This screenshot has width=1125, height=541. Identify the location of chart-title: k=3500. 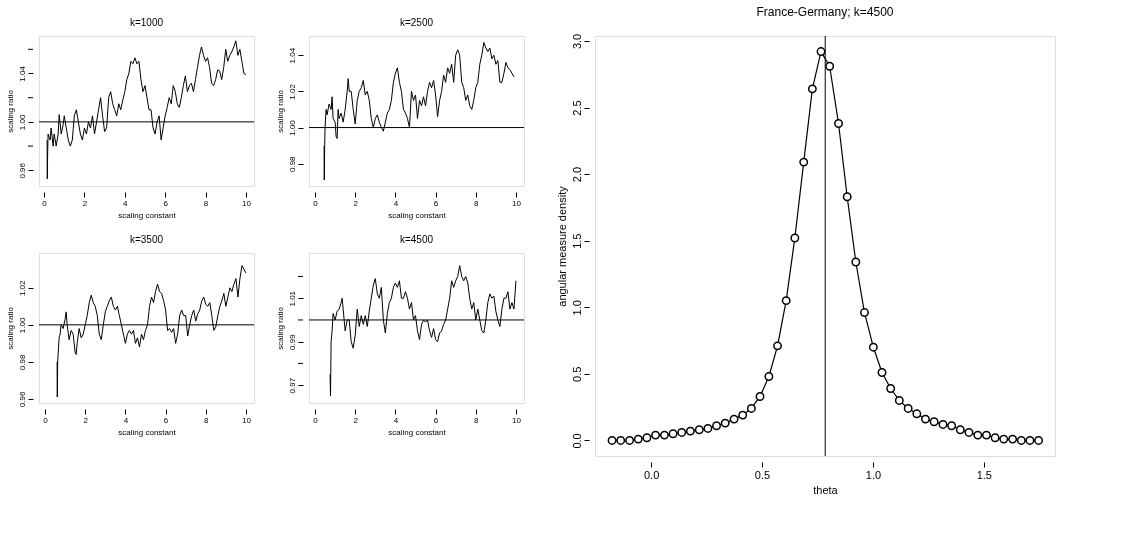
(146, 239).